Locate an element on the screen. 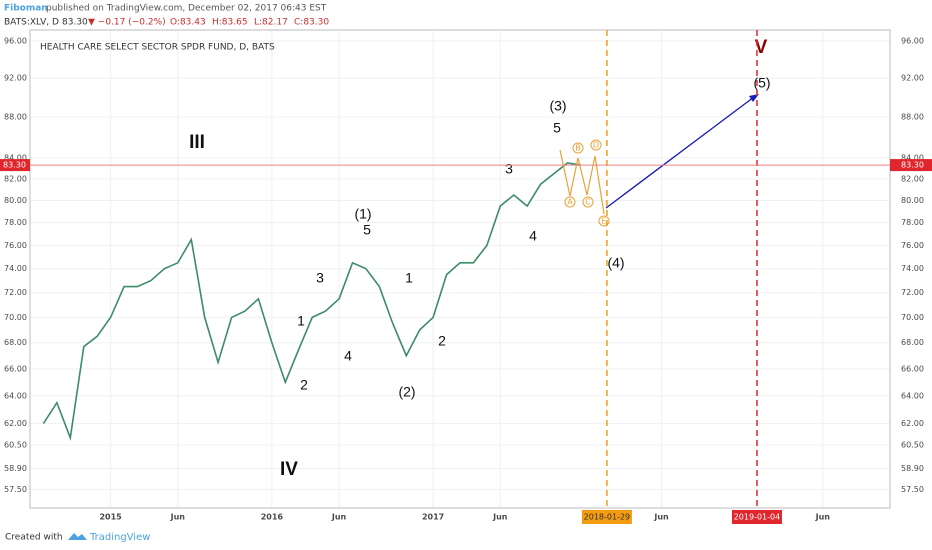  symbol: BATS:XLV, D is located at coordinates (31, 23).